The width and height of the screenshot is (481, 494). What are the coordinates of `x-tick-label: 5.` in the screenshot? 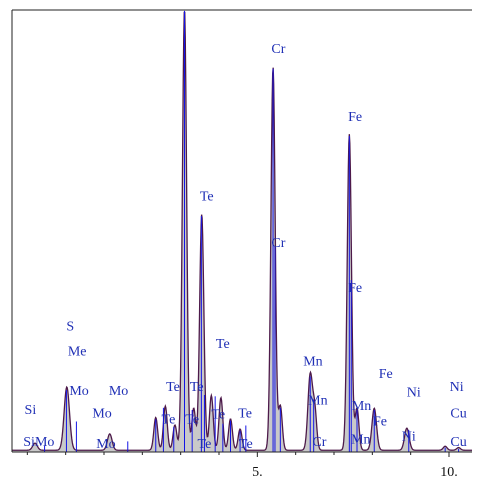 It's located at (257, 472).